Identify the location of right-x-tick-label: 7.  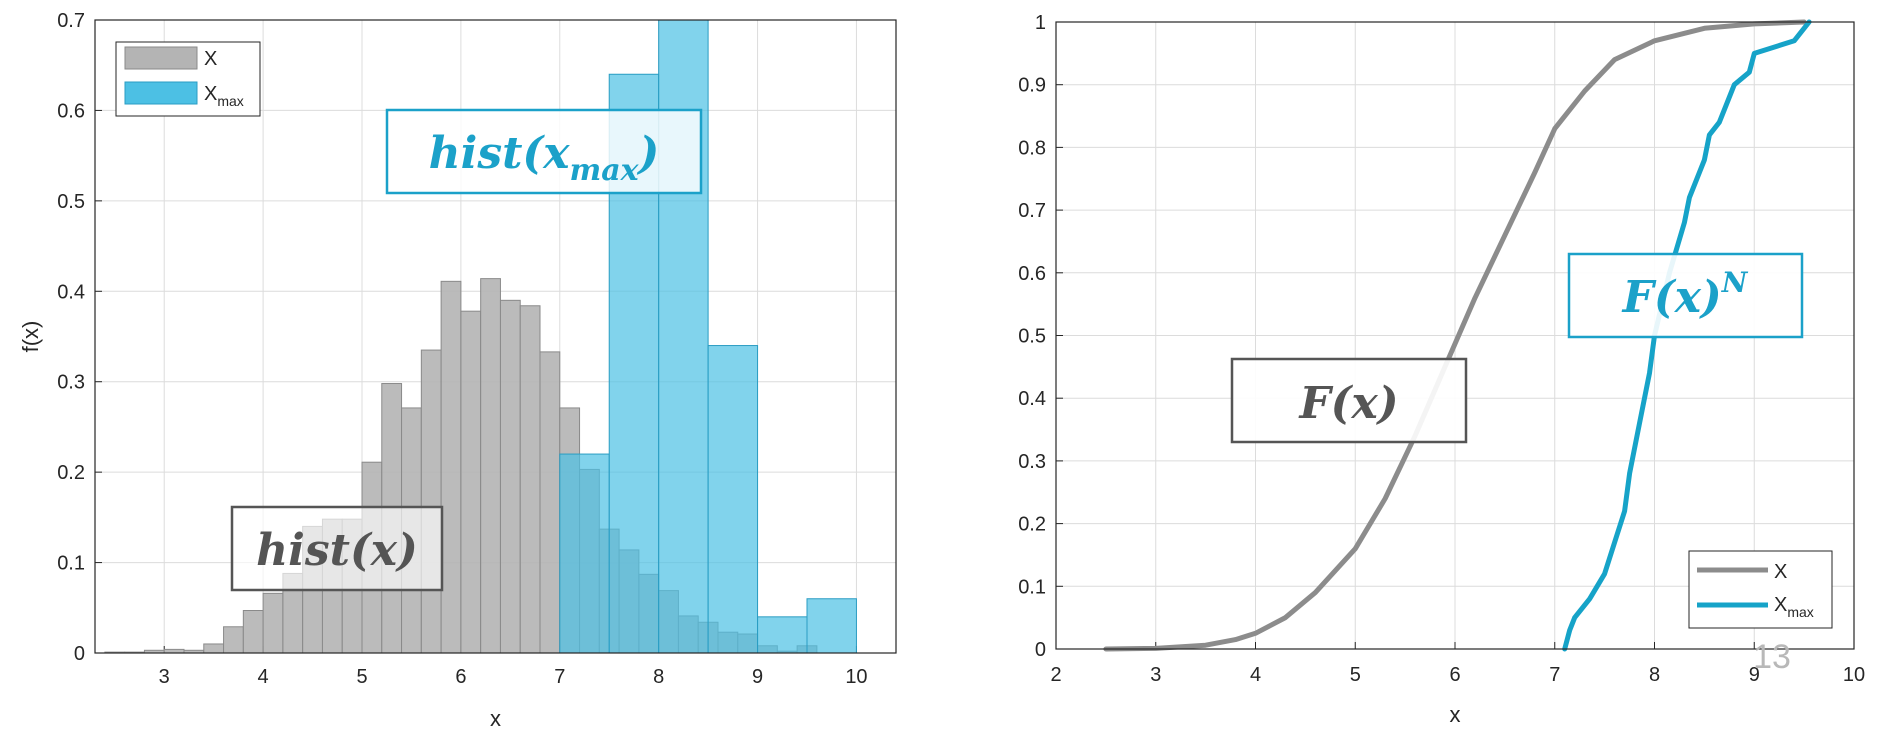
(1554, 675).